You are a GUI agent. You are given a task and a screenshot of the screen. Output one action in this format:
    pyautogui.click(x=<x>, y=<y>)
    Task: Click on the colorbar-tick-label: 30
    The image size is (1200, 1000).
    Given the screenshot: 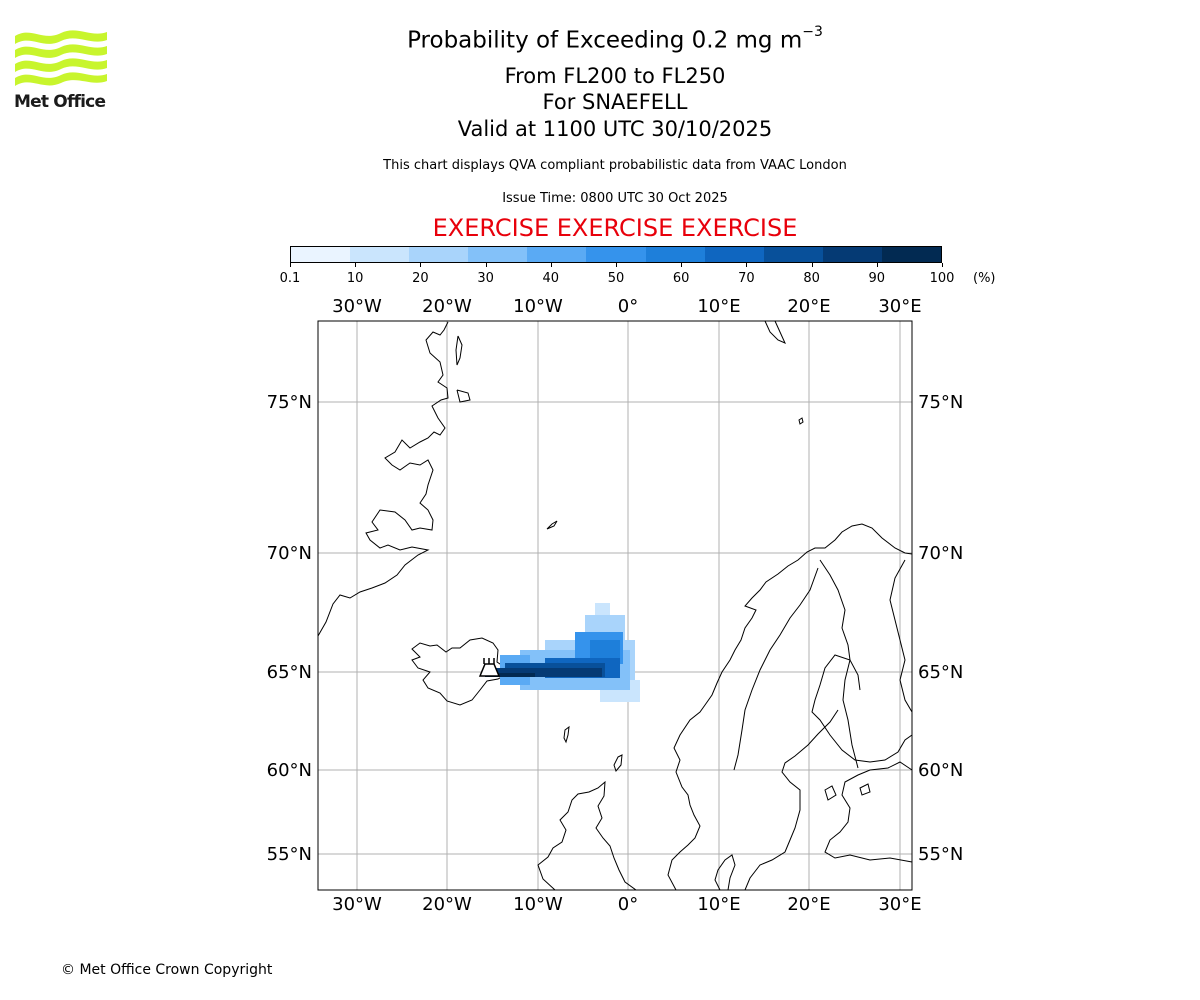 What is the action you would take?
    pyautogui.click(x=485, y=278)
    